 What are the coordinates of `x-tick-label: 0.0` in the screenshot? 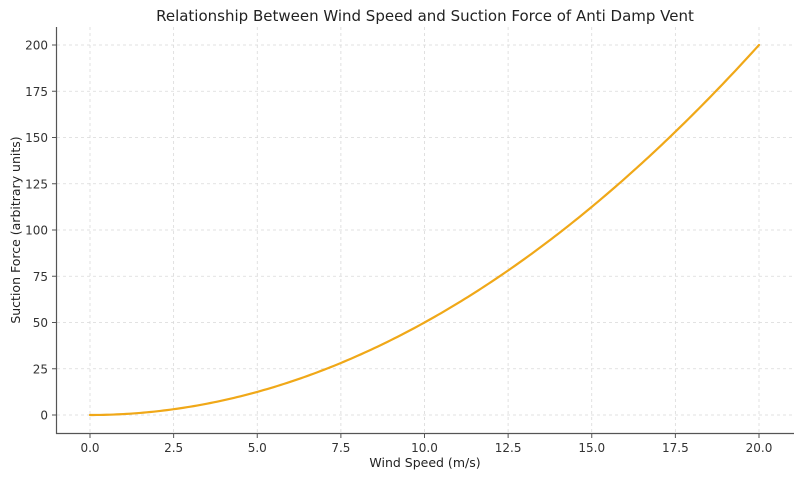 It's located at (89, 448).